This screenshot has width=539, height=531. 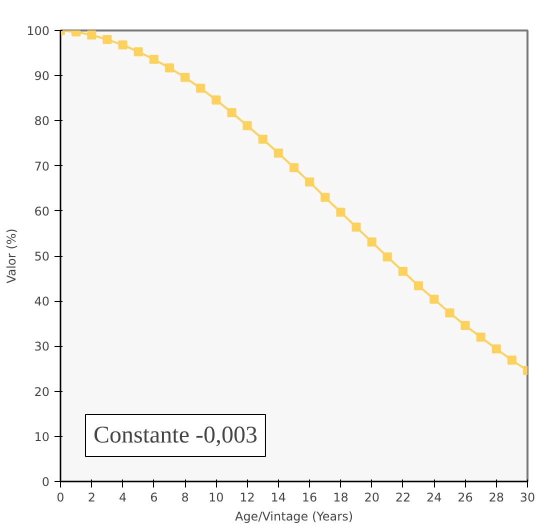 What do you see at coordinates (42, 301) in the screenshot?
I see `y-tick-label: 40` at bounding box center [42, 301].